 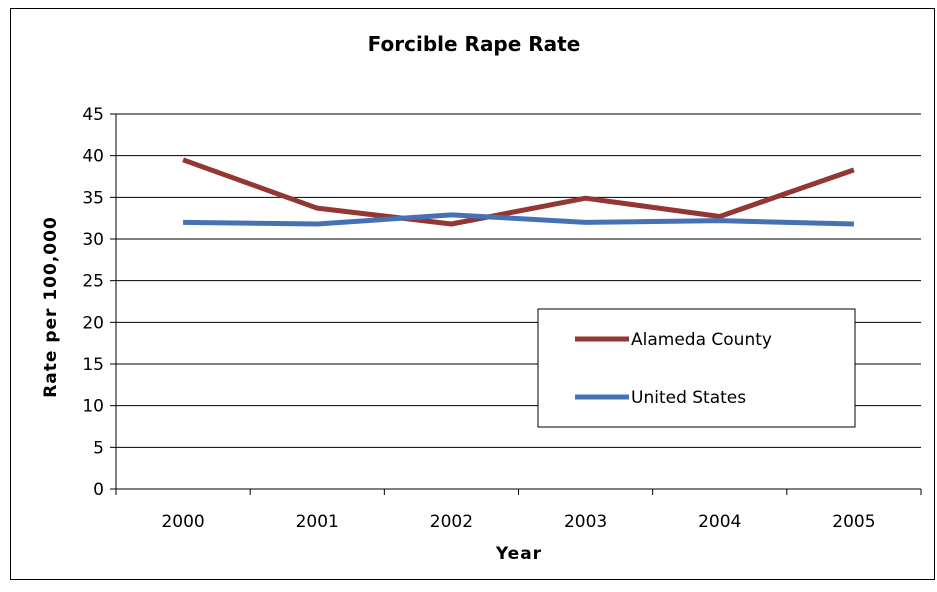 What do you see at coordinates (853, 522) in the screenshot?
I see `x-tick-label: 2005` at bounding box center [853, 522].